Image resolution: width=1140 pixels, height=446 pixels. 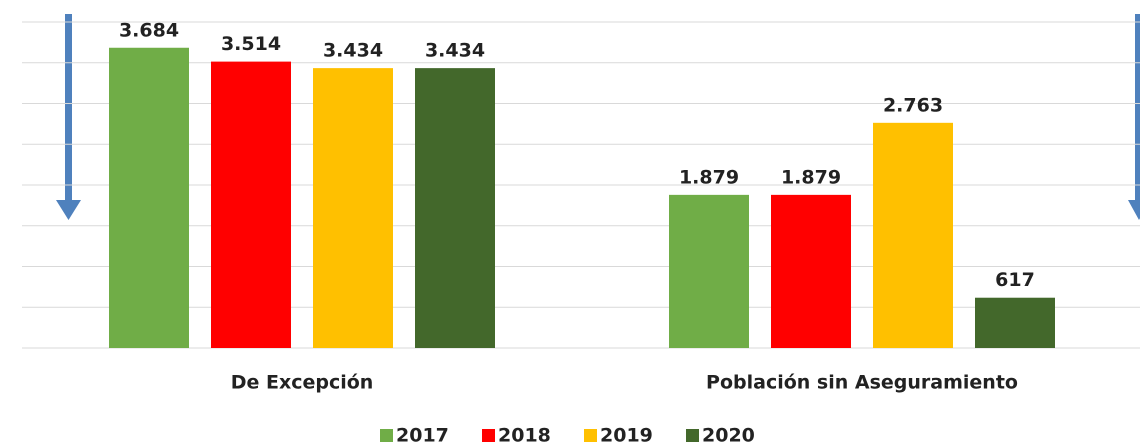 I want to click on x-tick-label: Población sin Aseguramiento, so click(x=862, y=383).